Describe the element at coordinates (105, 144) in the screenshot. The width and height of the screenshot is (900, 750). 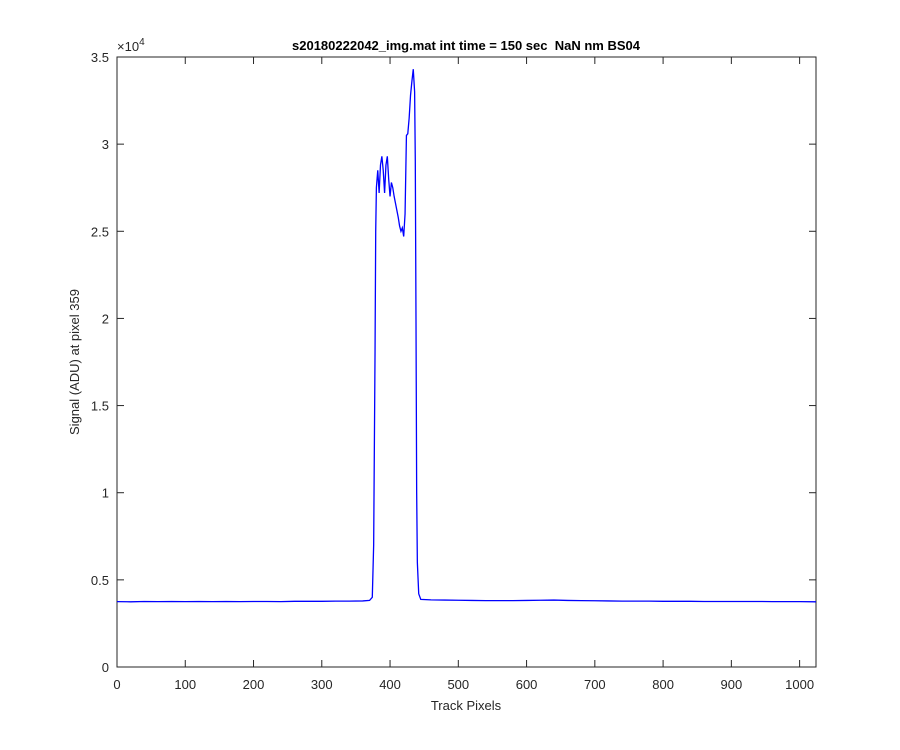
I see `y-tick-label: 3` at that location.